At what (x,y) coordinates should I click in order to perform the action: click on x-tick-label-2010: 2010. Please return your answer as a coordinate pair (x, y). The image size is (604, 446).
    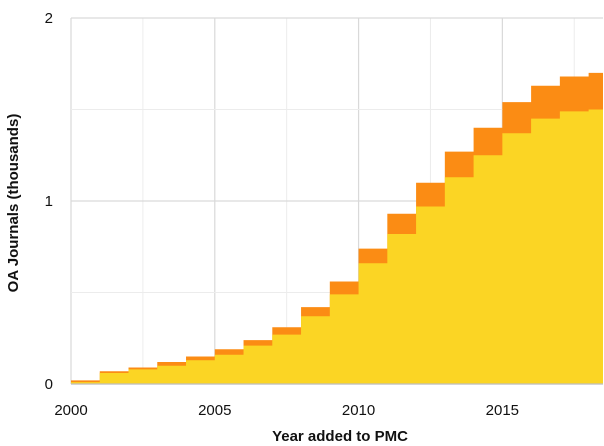
    Looking at the image, I should click on (358, 410).